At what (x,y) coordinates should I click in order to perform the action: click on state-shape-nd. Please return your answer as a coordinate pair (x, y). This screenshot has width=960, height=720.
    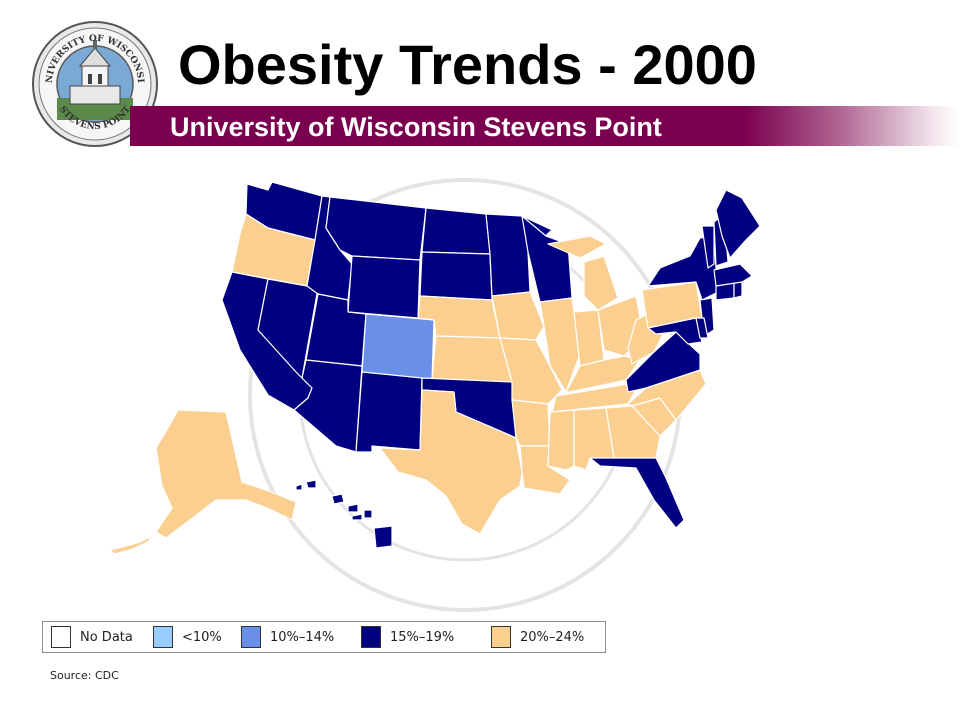
    Looking at the image, I should click on (456, 231).